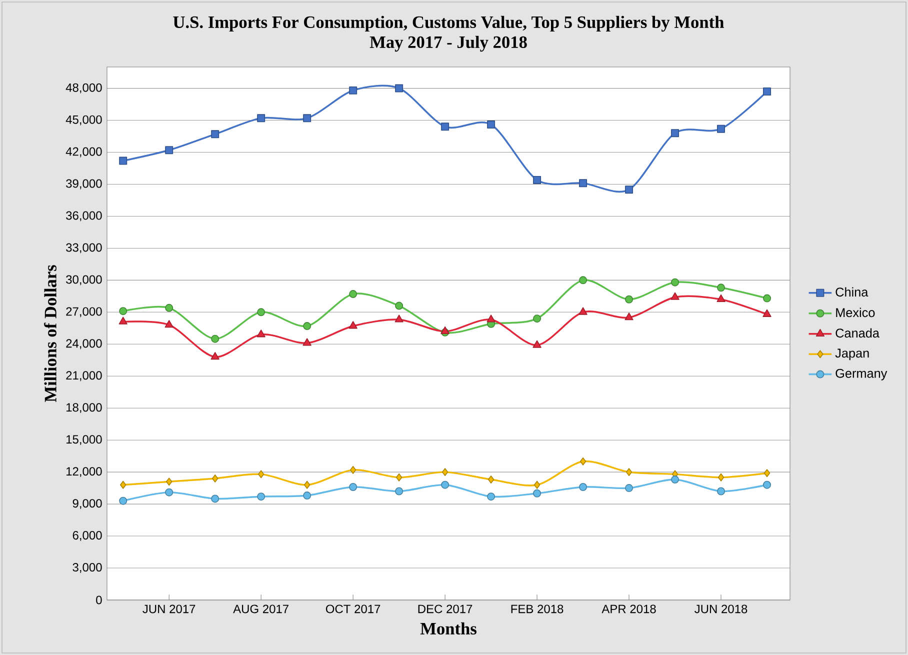 Image resolution: width=908 pixels, height=655 pixels. I want to click on y-tick-label: 45,000, so click(84, 120).